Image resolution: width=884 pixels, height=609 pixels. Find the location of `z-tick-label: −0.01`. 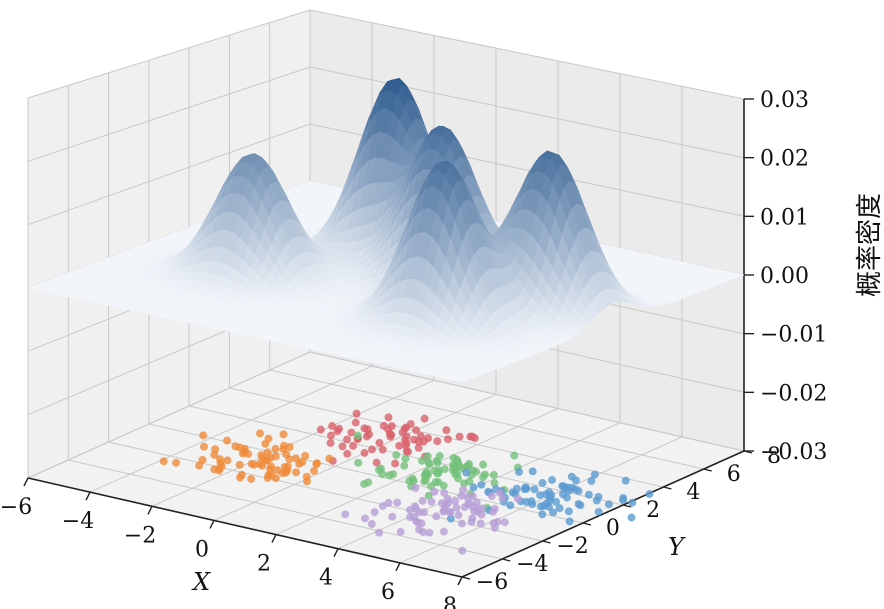

z-tick-label: −0.01 is located at coordinates (793, 335).